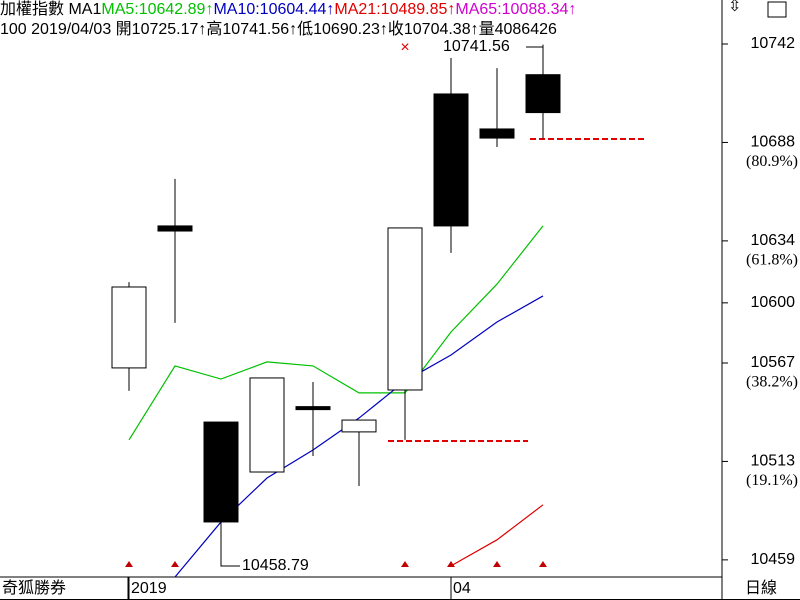 The width and height of the screenshot is (800, 600). I want to click on y-tick-label: 10742, so click(773, 43).